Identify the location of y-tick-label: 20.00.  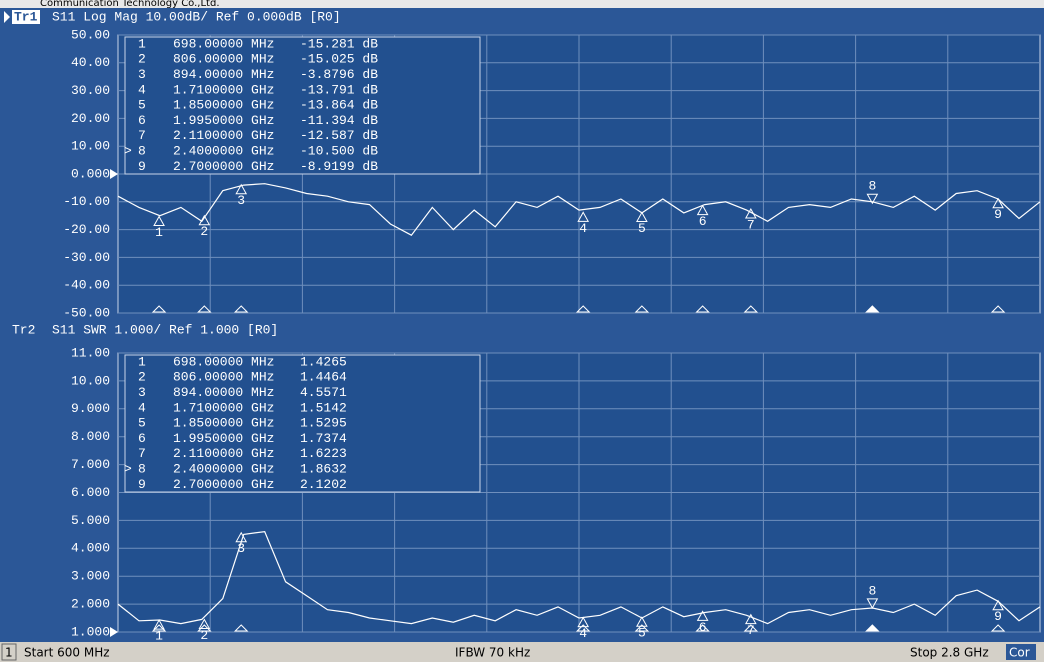
(90, 118).